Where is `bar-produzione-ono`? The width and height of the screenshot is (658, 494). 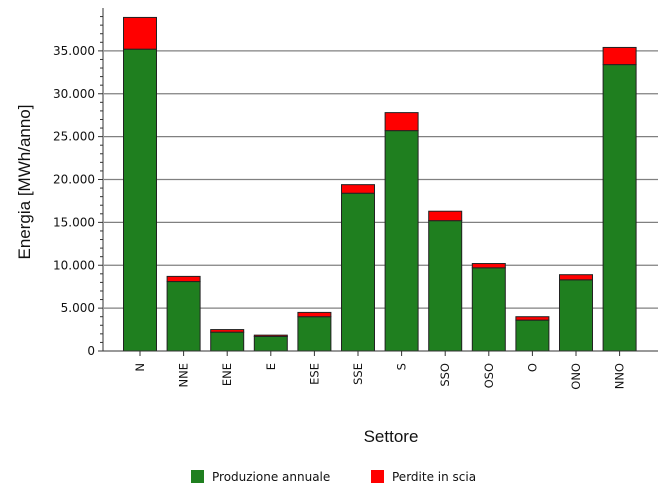 bar-produzione-ono is located at coordinates (576, 315).